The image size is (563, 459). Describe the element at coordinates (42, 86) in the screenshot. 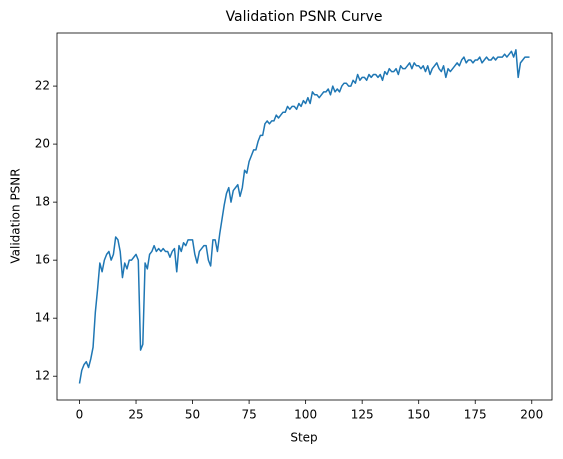

I see `y-tick-label: 22` at that location.